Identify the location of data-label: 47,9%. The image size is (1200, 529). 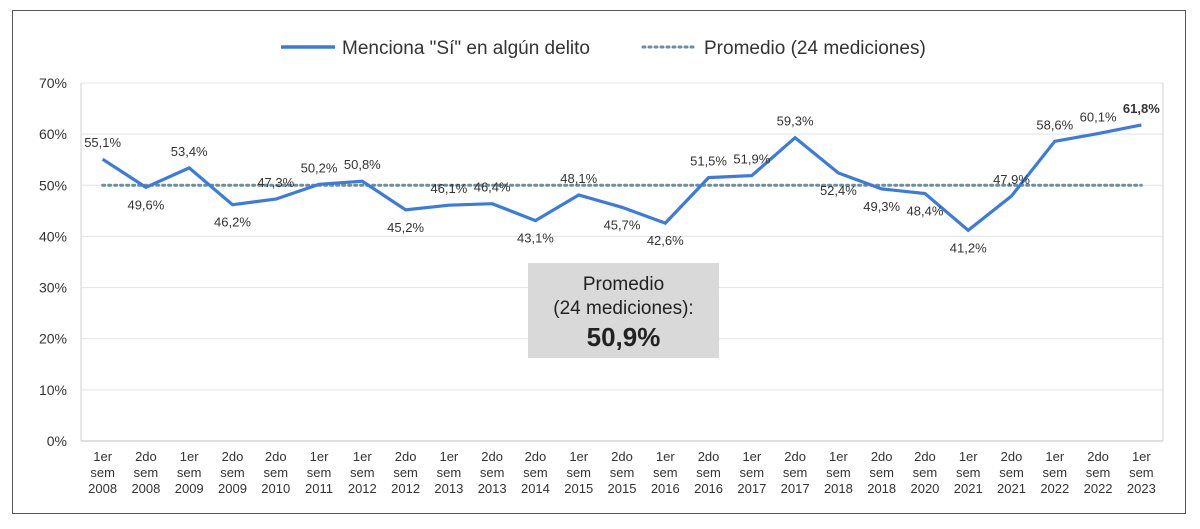
(1011, 179).